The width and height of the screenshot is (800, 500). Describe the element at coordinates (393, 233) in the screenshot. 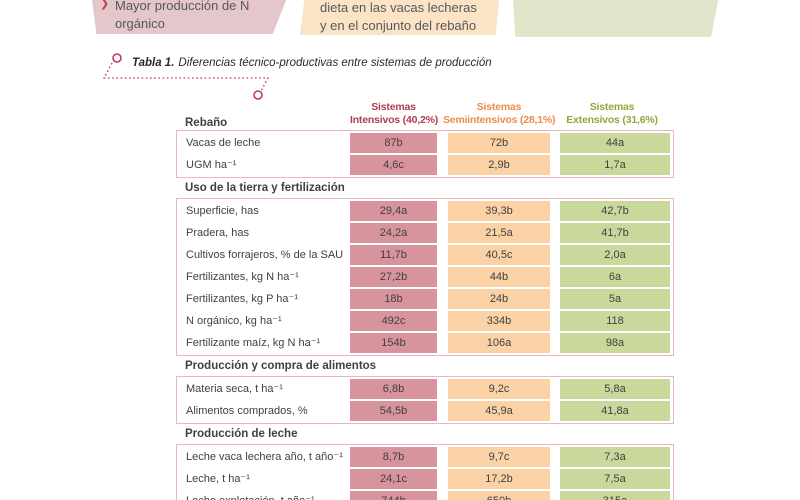

I see `cell-intensivos: 24,2a` at that location.